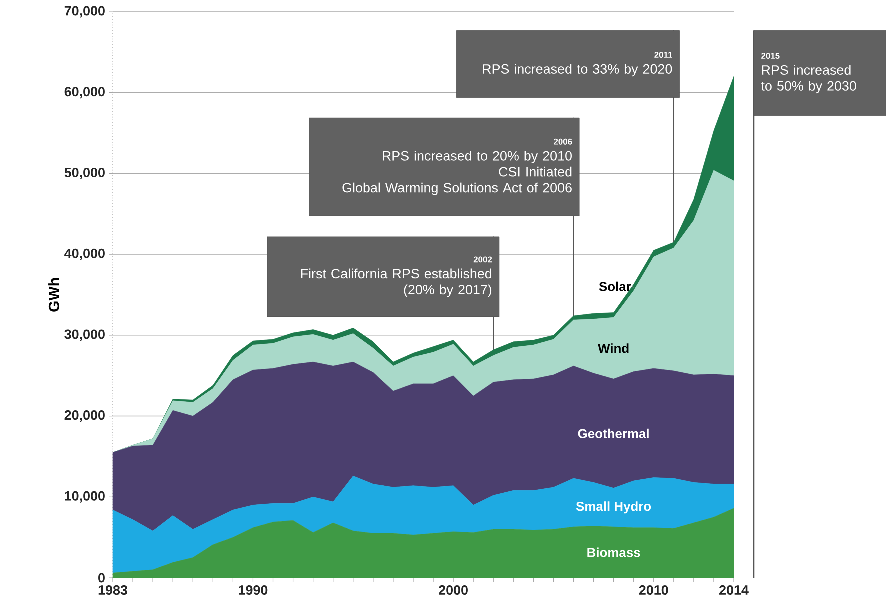 The image size is (889, 615). What do you see at coordinates (535, 171) in the screenshot?
I see `annotation: CSI Initiated` at bounding box center [535, 171].